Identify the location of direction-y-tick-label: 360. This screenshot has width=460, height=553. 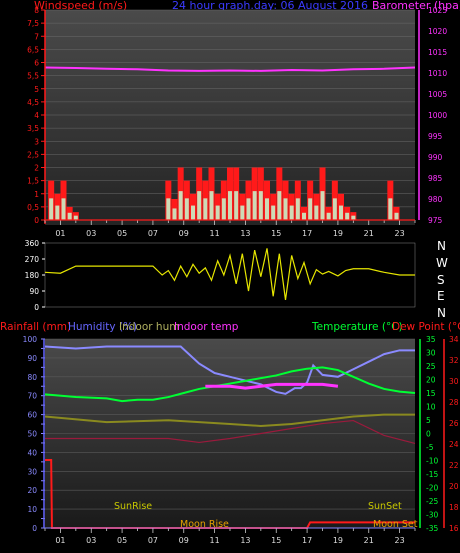
(32, 243).